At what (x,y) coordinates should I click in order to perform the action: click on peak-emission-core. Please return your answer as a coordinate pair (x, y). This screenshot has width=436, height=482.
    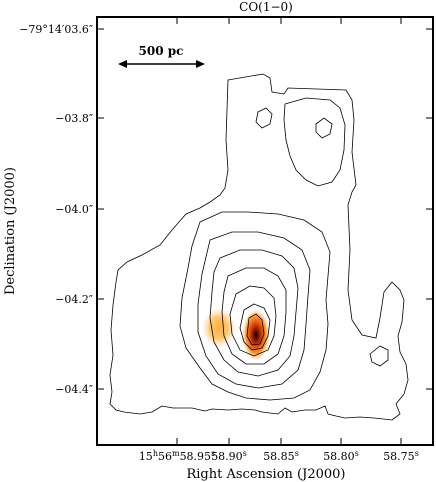
    Looking at the image, I should click on (256, 335).